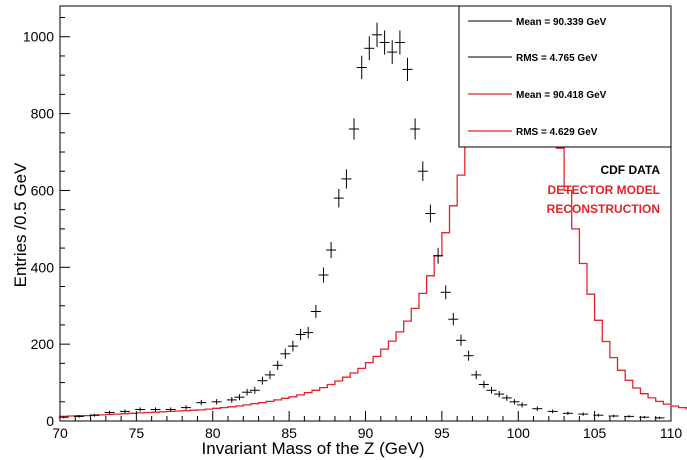  I want to click on x-tick-label: 80, so click(213, 433).